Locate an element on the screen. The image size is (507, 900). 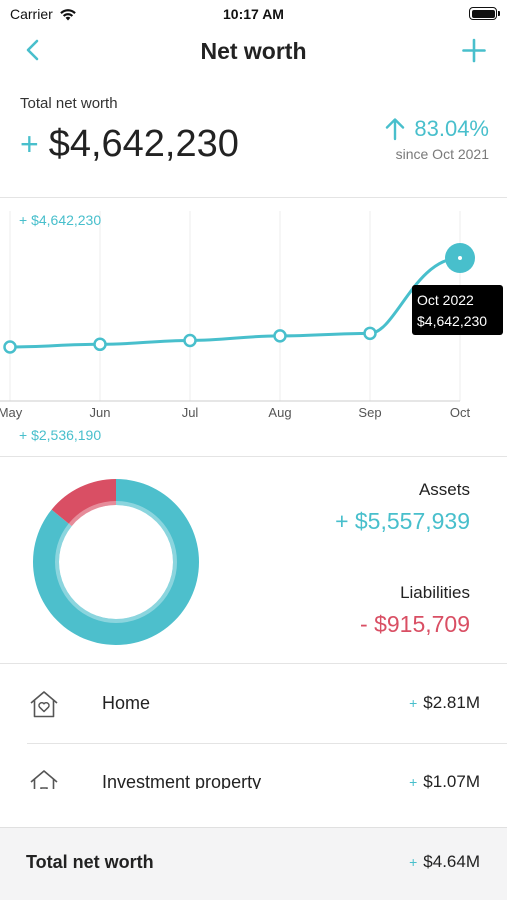
liabilities-stat: Liabilities - $915,709 is located at coordinates (415, 610).